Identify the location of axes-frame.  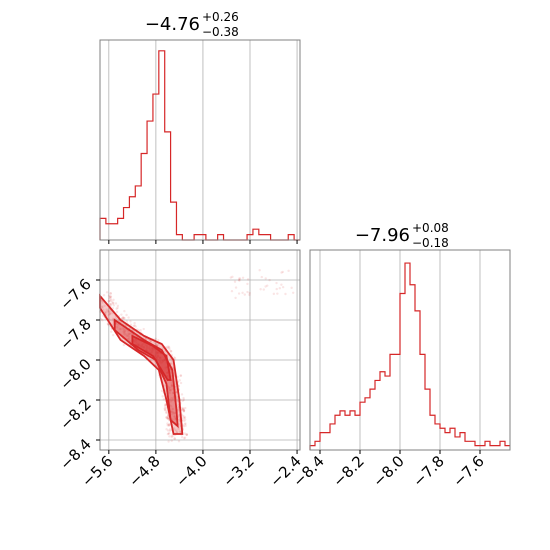
(200, 140).